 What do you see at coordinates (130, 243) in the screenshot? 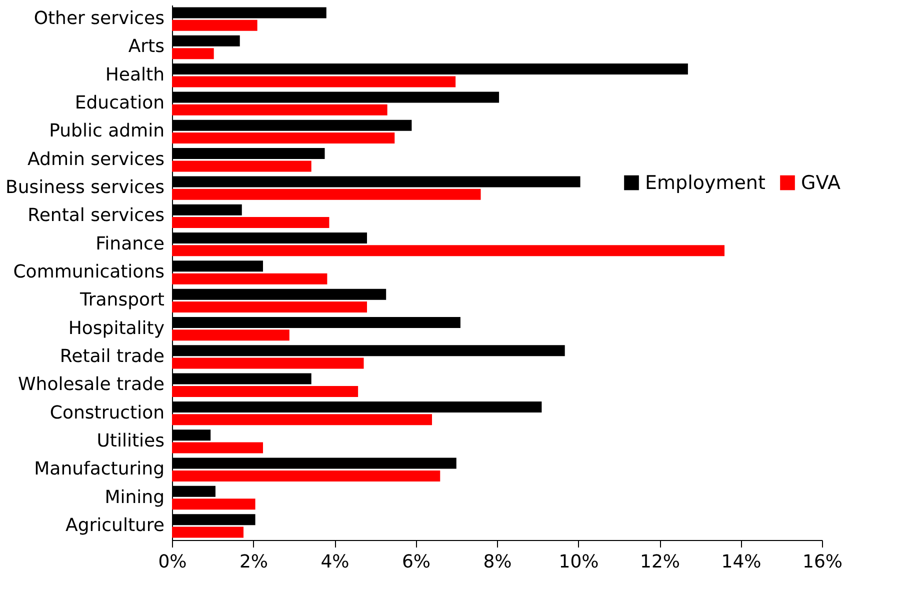
I see `y-tick-label: Finance` at bounding box center [130, 243].